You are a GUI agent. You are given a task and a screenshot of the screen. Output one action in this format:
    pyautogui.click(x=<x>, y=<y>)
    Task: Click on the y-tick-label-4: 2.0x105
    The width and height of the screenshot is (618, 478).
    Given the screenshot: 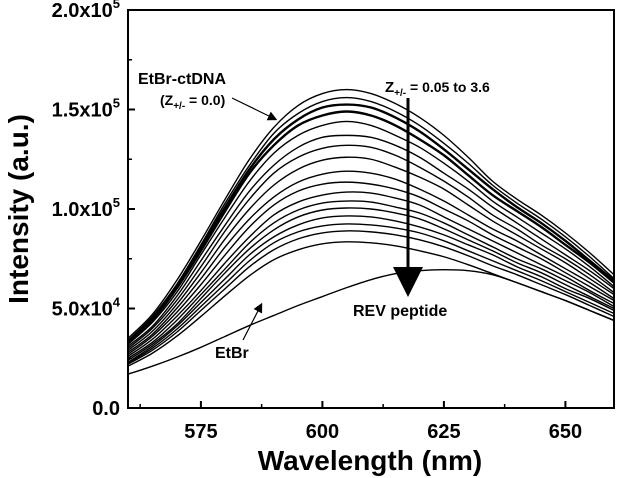 What is the action you would take?
    pyautogui.click(x=86, y=11)
    